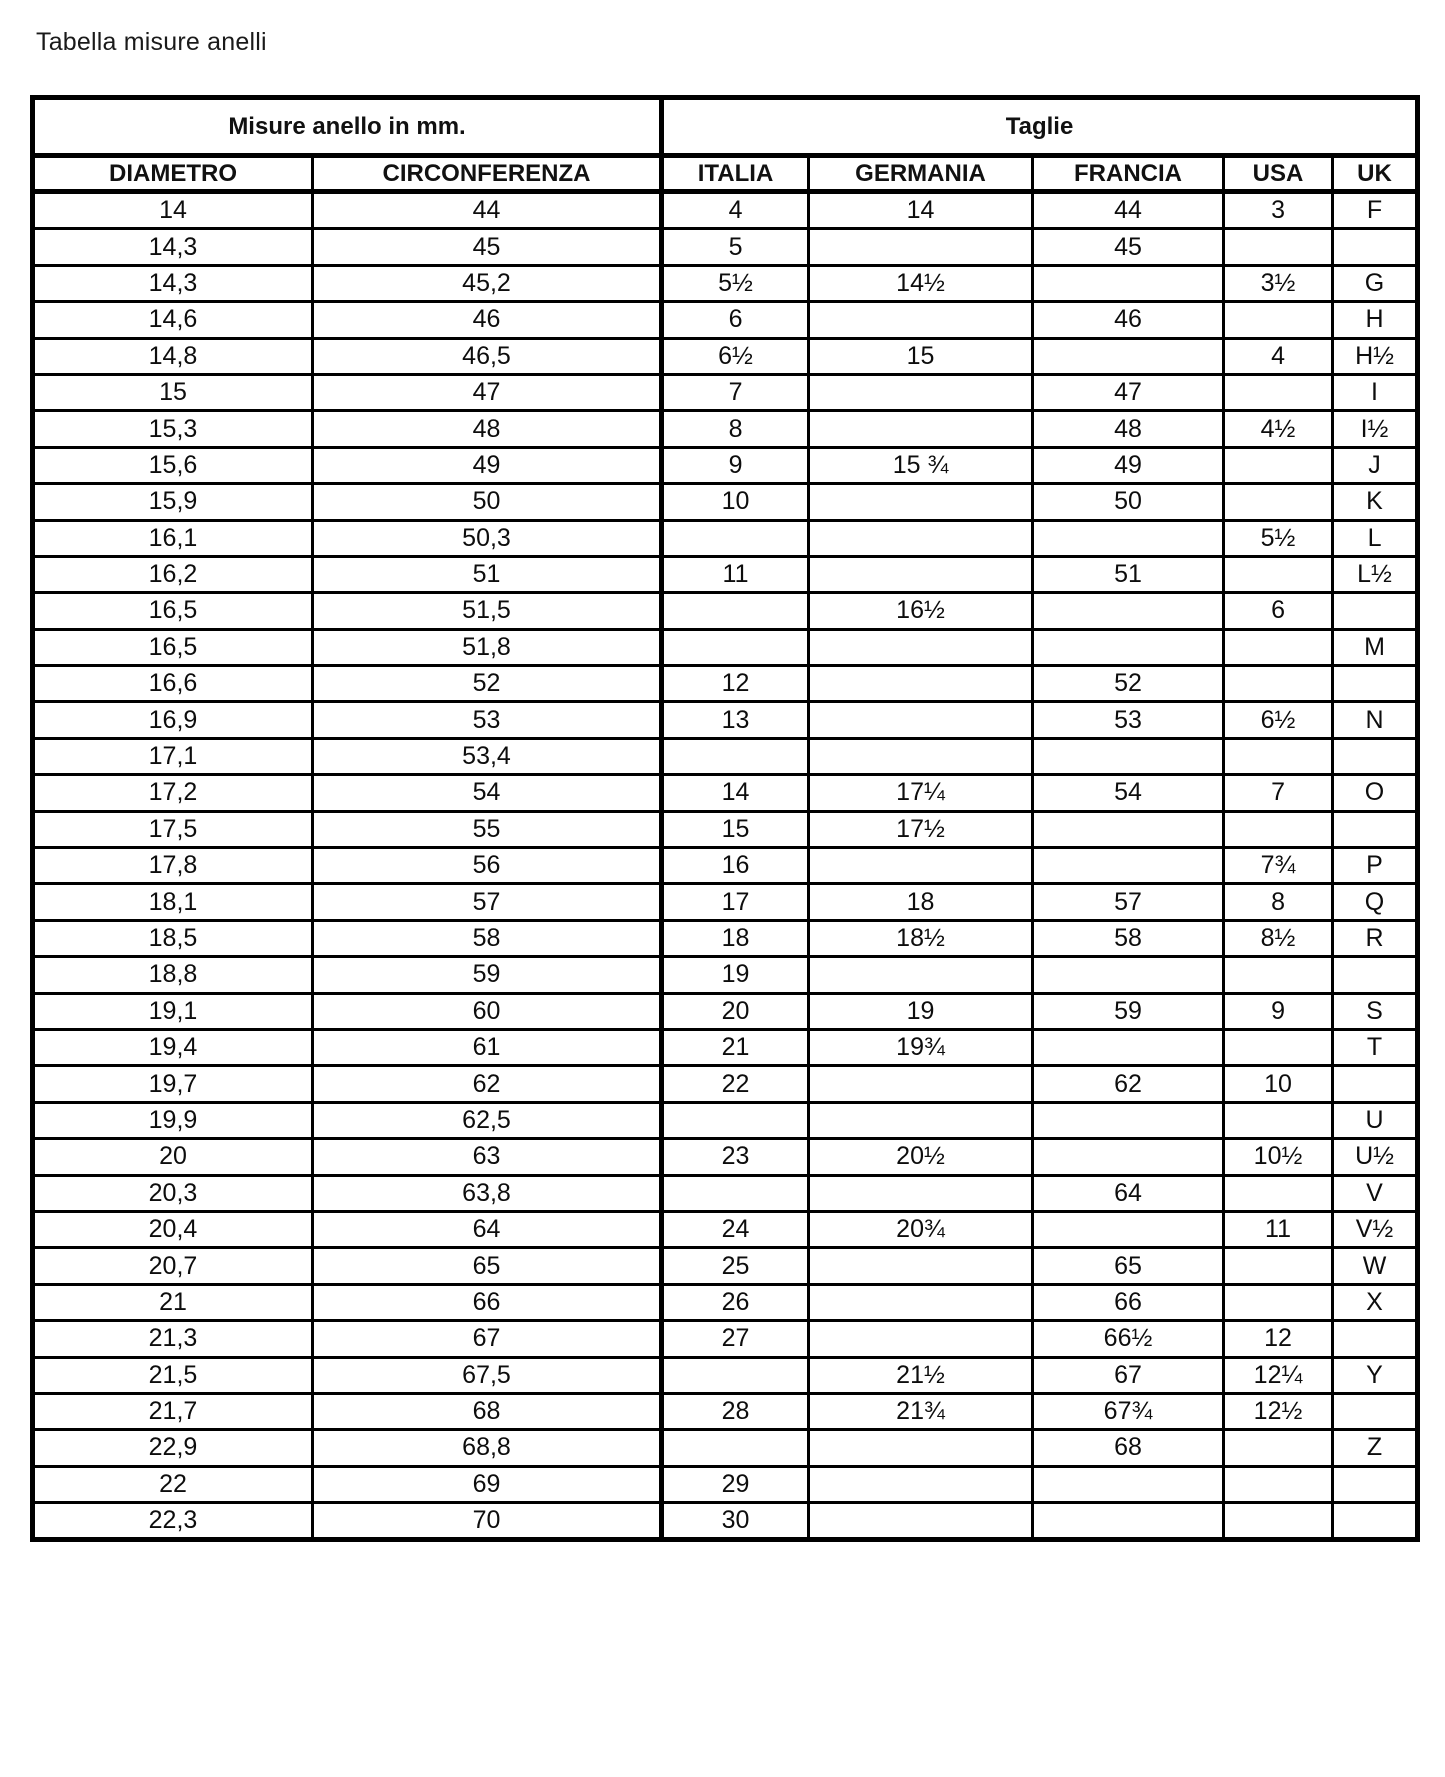 This screenshot has width=1445, height=1777. I want to click on table-row: 18,5 58 18 18½ 58 8½ R, so click(725, 938).